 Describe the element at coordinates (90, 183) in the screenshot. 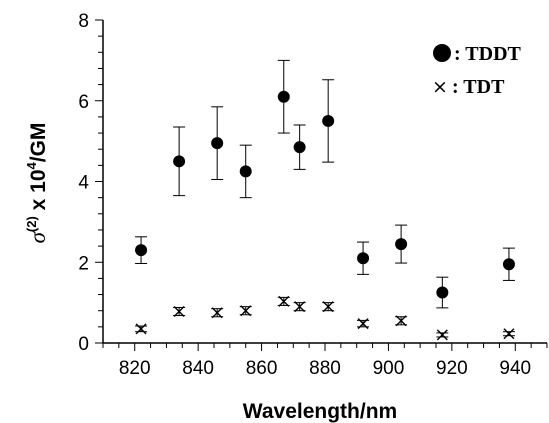

I see `y-axis-ticks: 0 2 4 6 8` at that location.